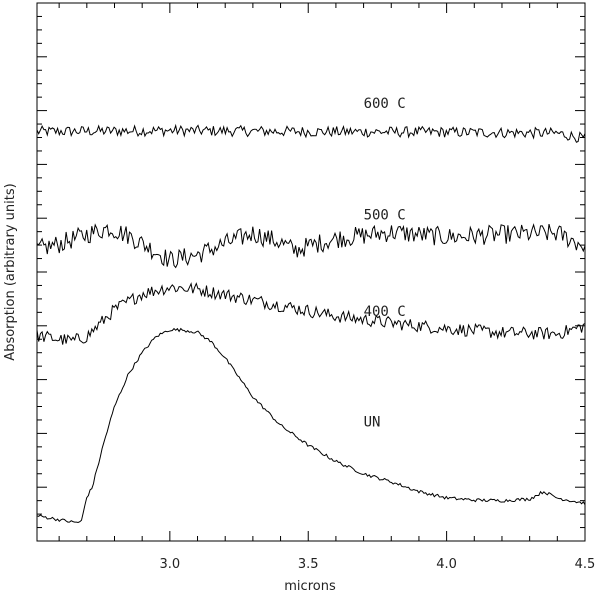 The width and height of the screenshot is (600, 593). I want to click on x-tick-label: 4.0, so click(446, 564).